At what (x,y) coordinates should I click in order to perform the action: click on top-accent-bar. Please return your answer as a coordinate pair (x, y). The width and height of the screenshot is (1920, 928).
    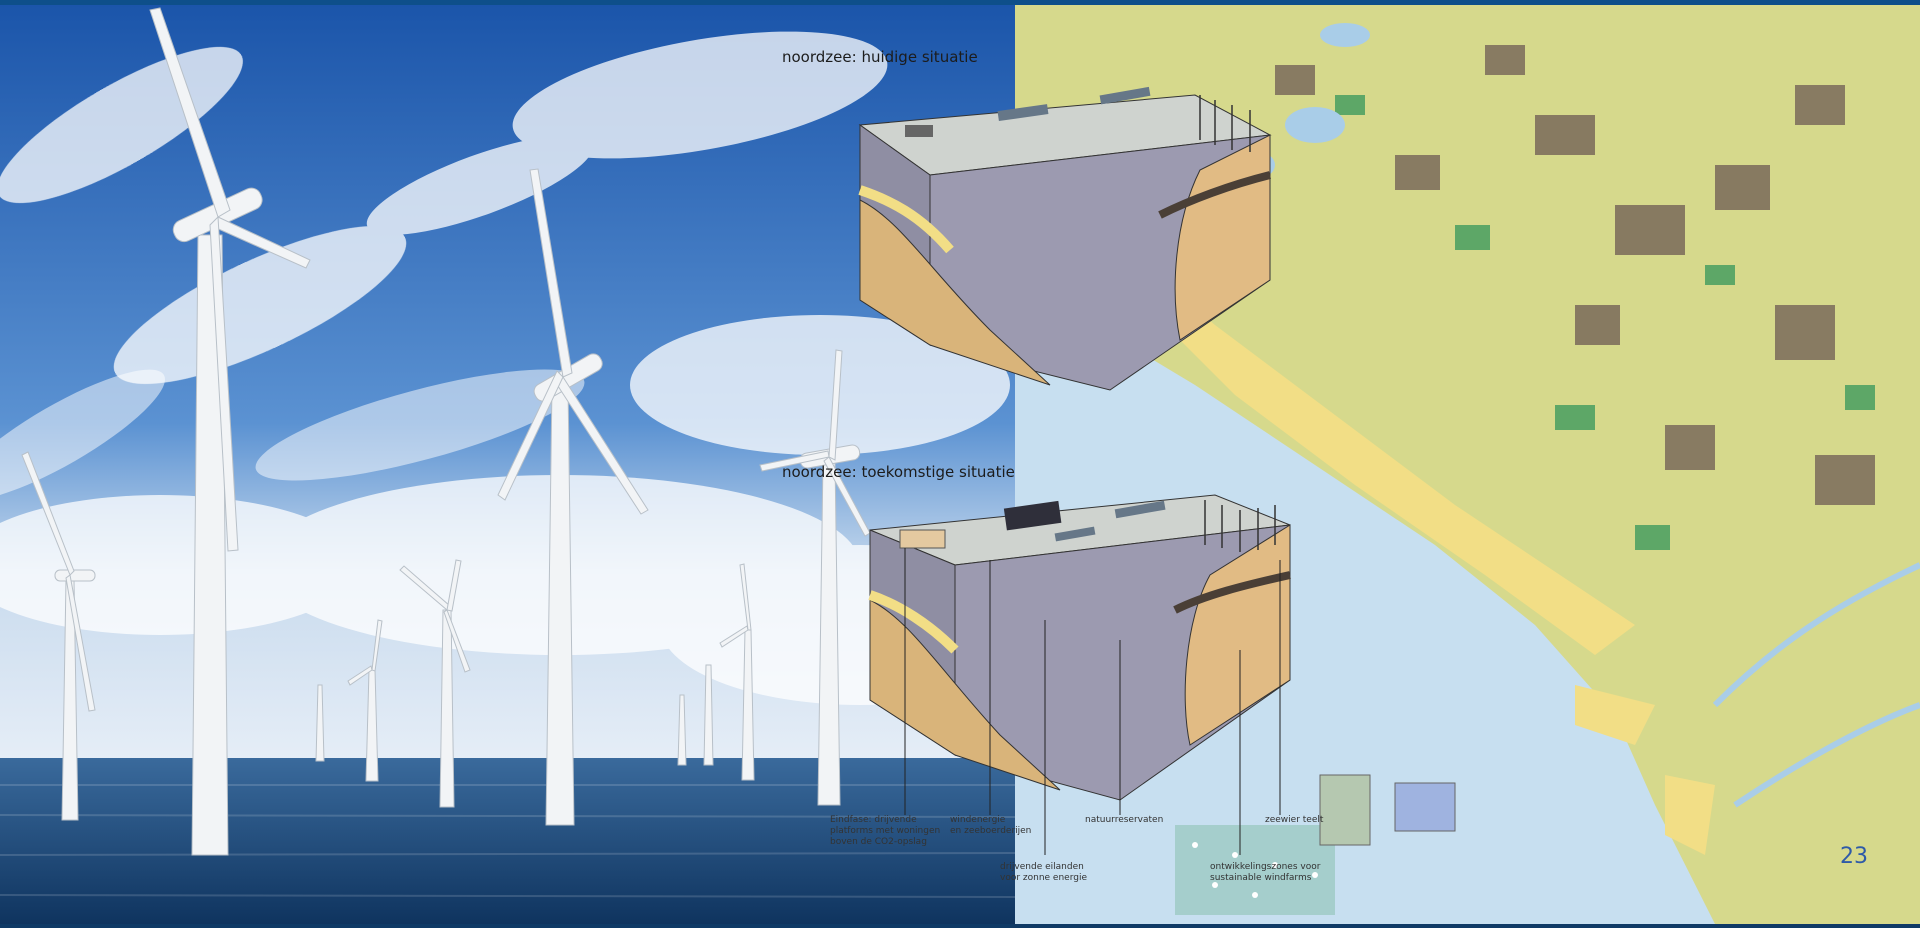
    Looking at the image, I should click on (960, 2).